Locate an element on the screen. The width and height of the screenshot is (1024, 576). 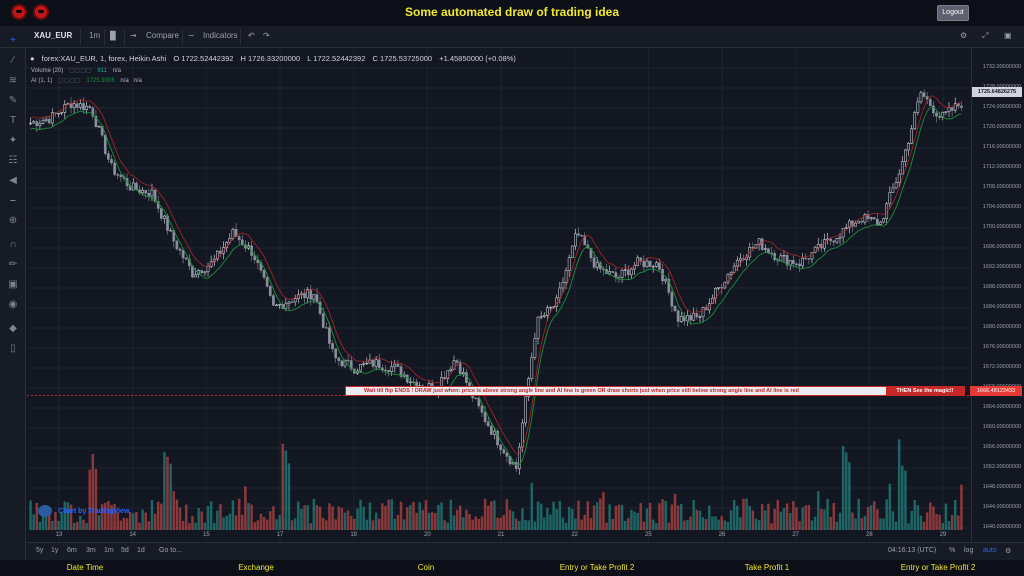
range-button-5d: 5d is located at coordinates (125, 550).